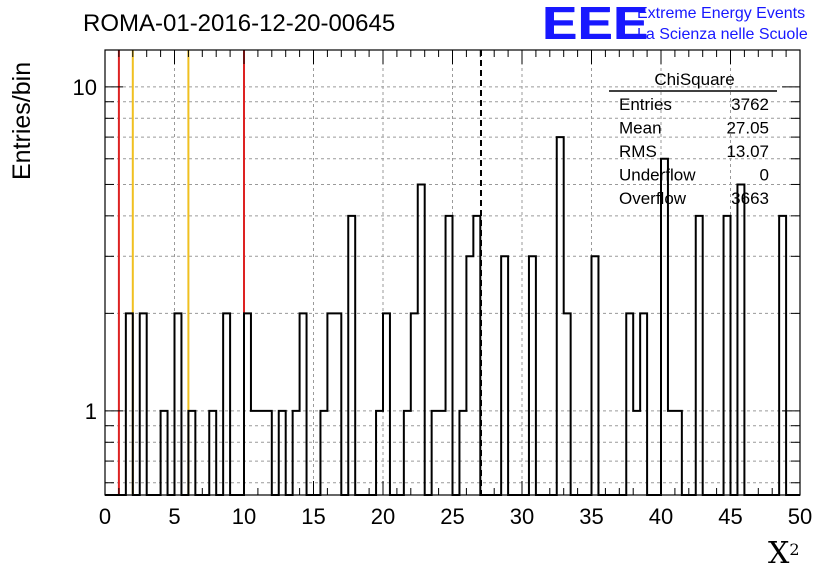 The height and width of the screenshot is (572, 836). What do you see at coordinates (91, 411) in the screenshot?
I see `y-tick-label: 1` at bounding box center [91, 411].